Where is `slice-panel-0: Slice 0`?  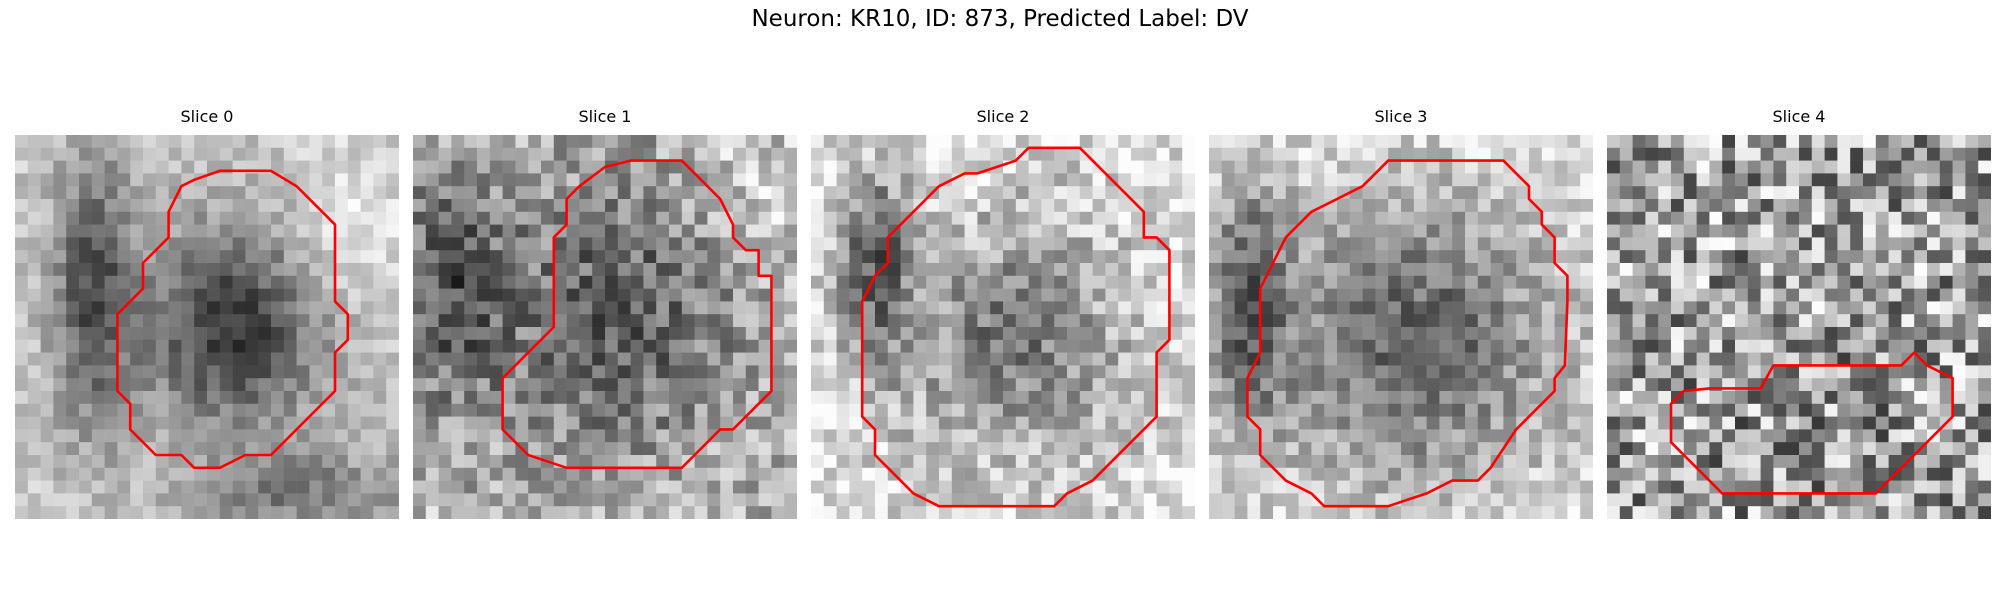
slice-panel-0: Slice 0 is located at coordinates (207, 312).